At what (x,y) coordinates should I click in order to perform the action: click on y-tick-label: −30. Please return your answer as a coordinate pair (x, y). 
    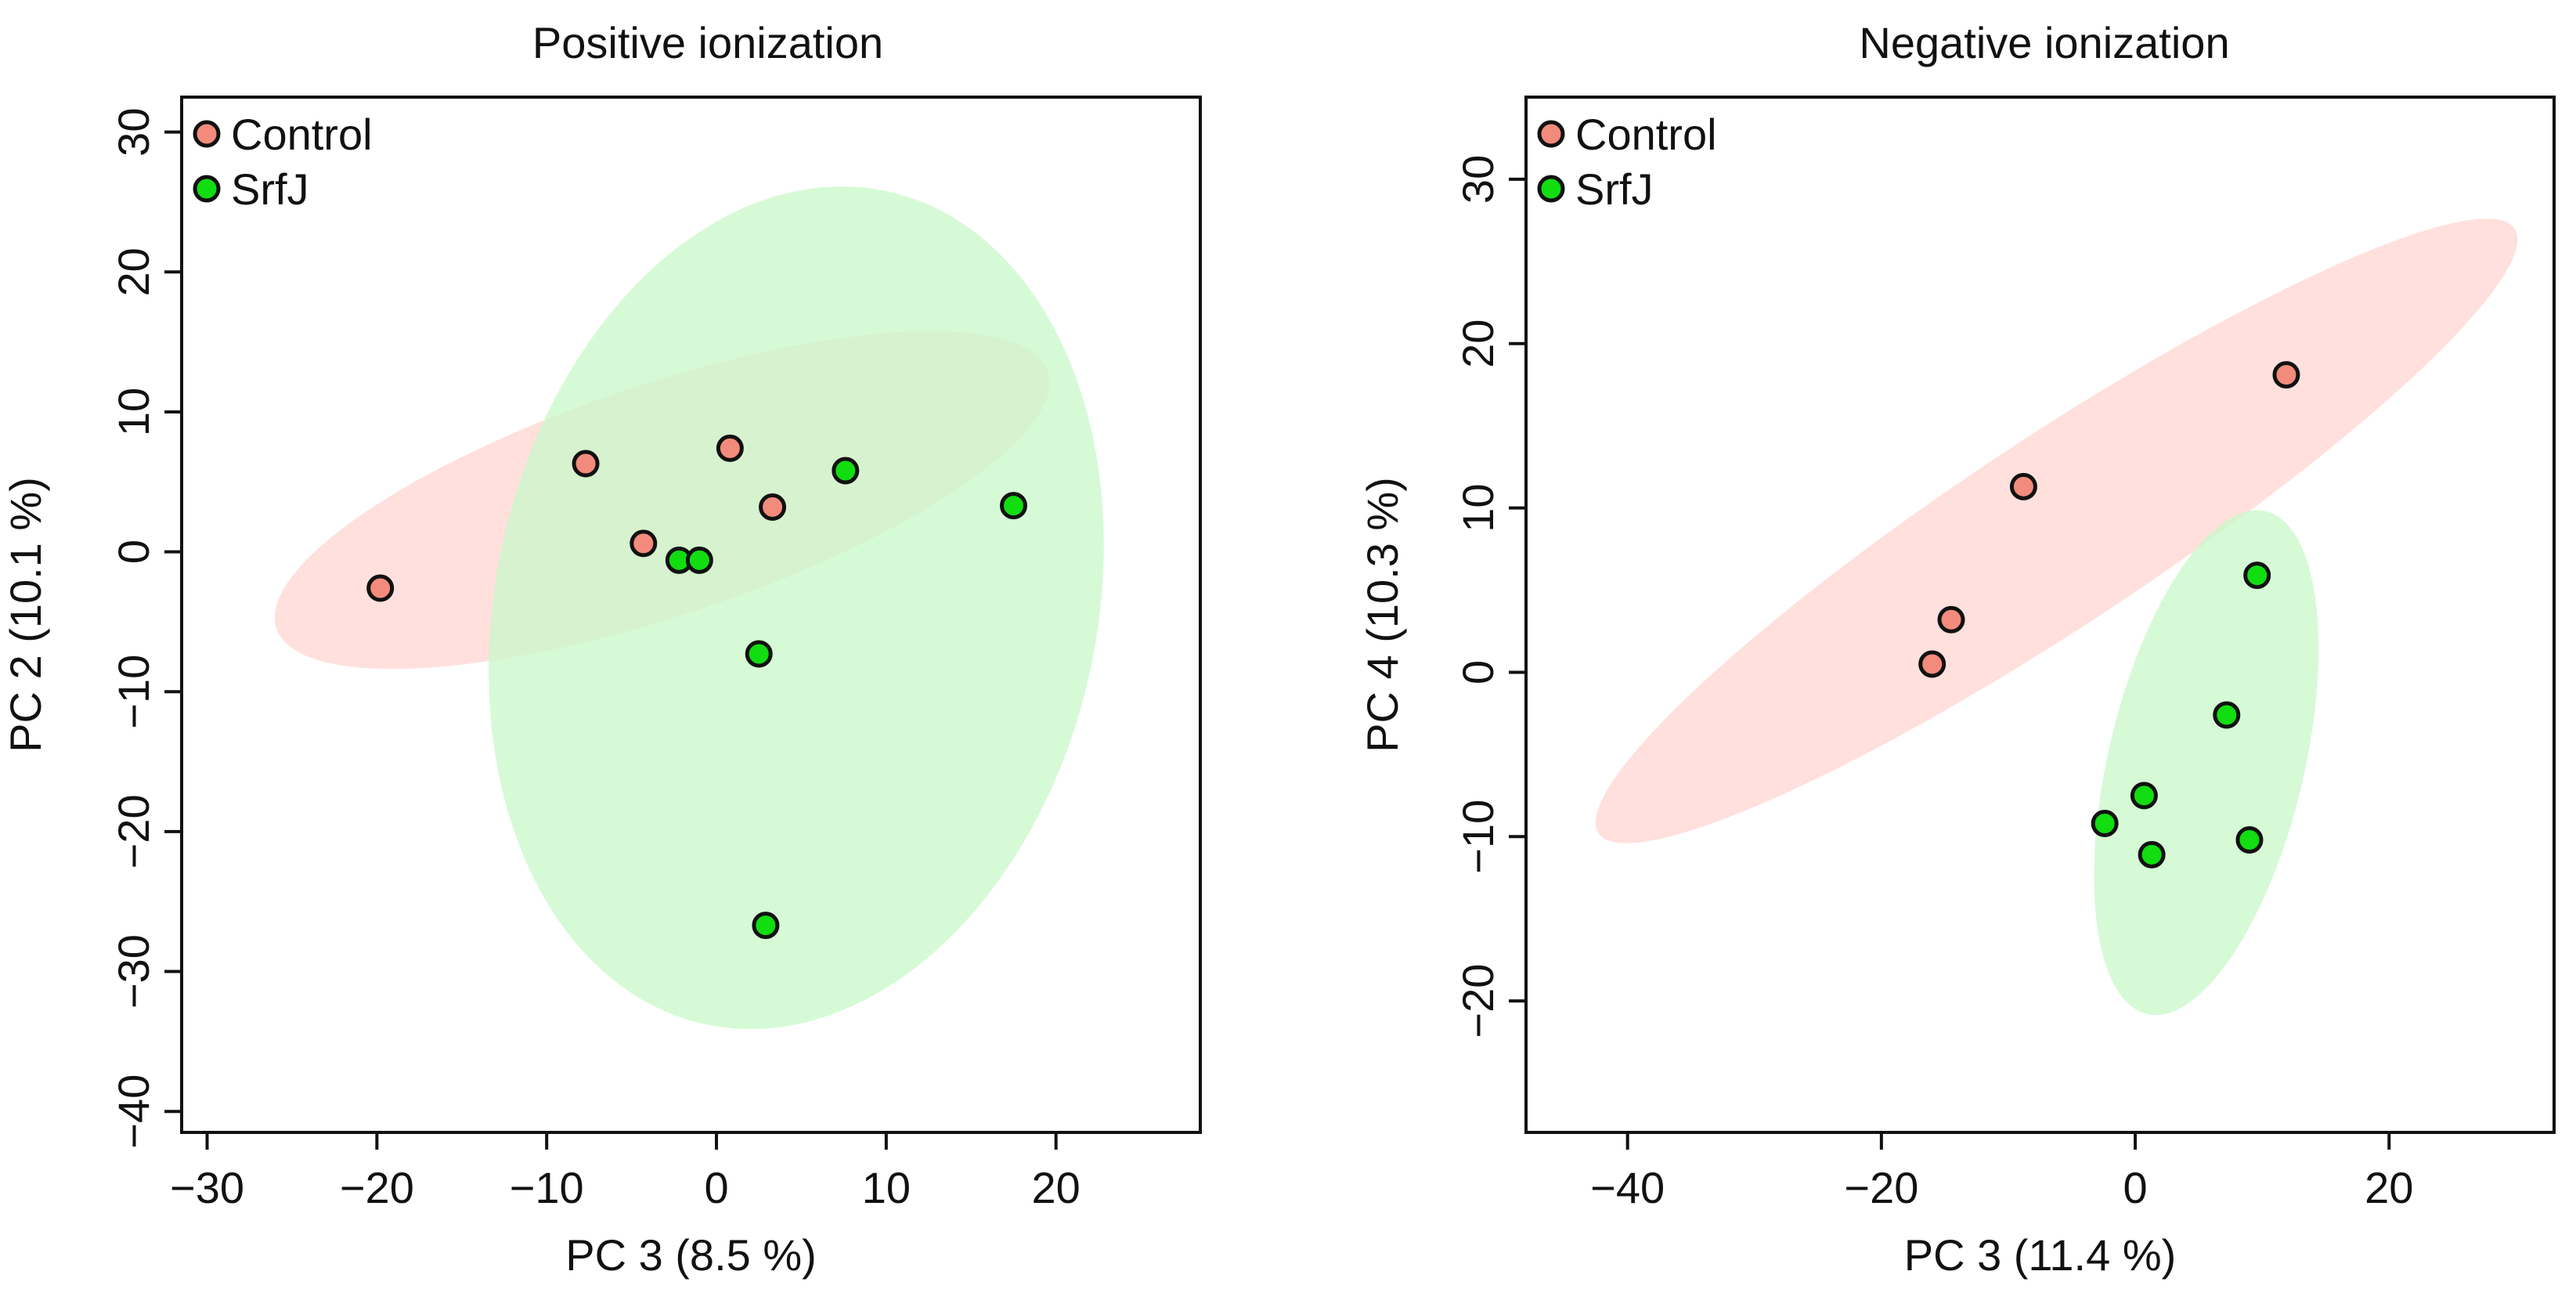
    Looking at the image, I should click on (133, 971).